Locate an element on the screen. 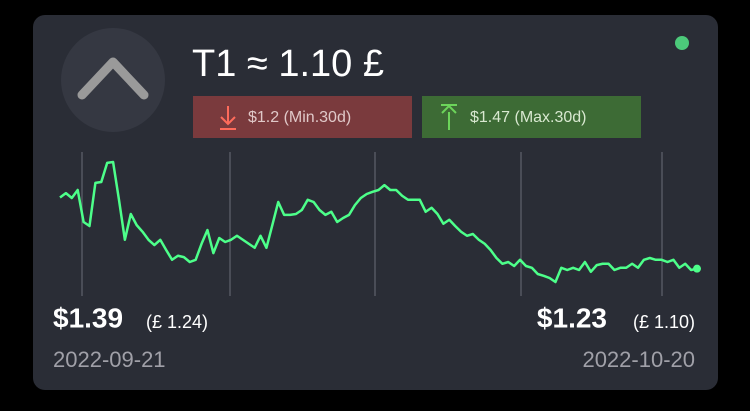 The width and height of the screenshot is (750, 411). end-price: $1.23 is located at coordinates (572, 317).